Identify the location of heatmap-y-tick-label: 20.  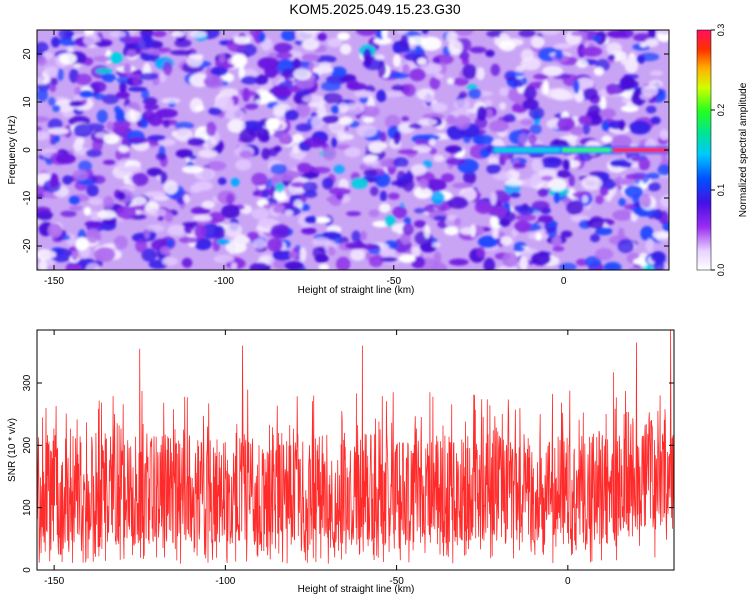
(27, 54).